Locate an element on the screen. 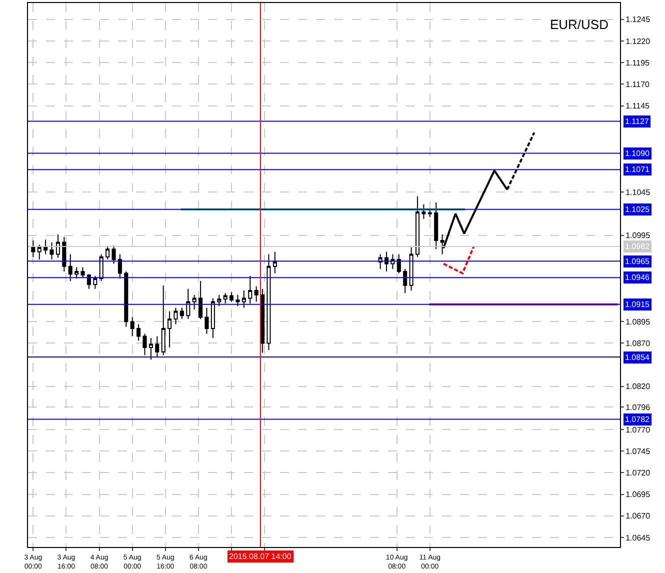 The width and height of the screenshot is (665, 573). y-tick-label: 1.0720 is located at coordinates (638, 473).